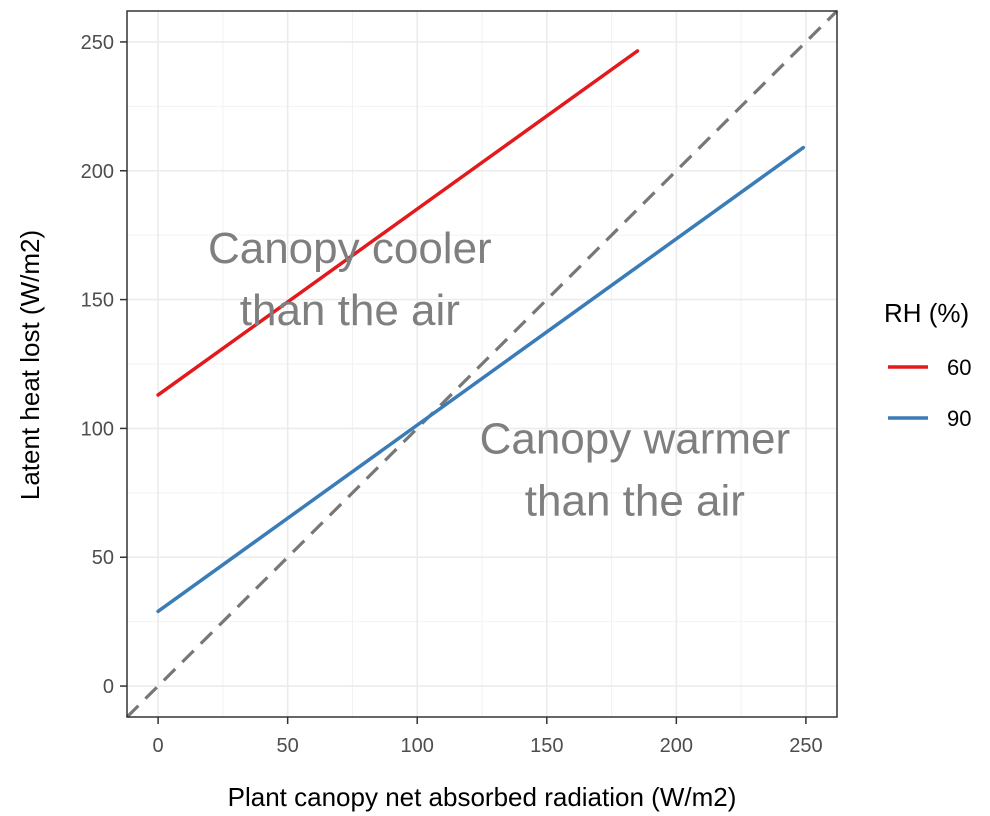 This screenshot has height=816, width=990. Describe the element at coordinates (288, 746) in the screenshot. I see `x-tick-label: 50` at that location.